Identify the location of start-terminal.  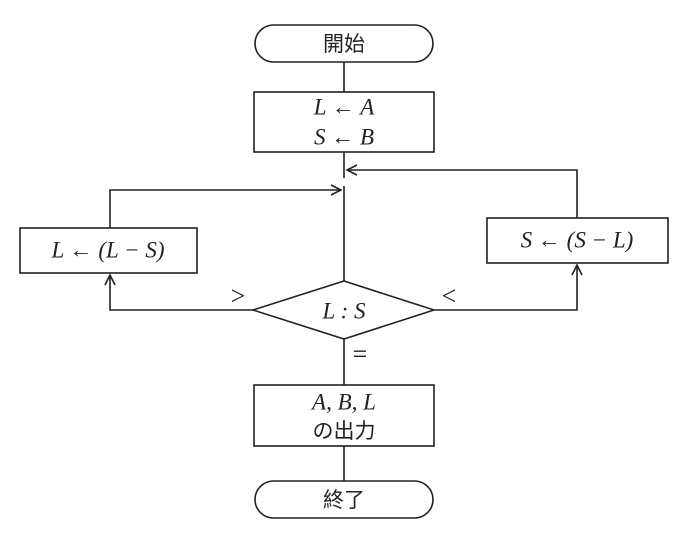
(344, 43).